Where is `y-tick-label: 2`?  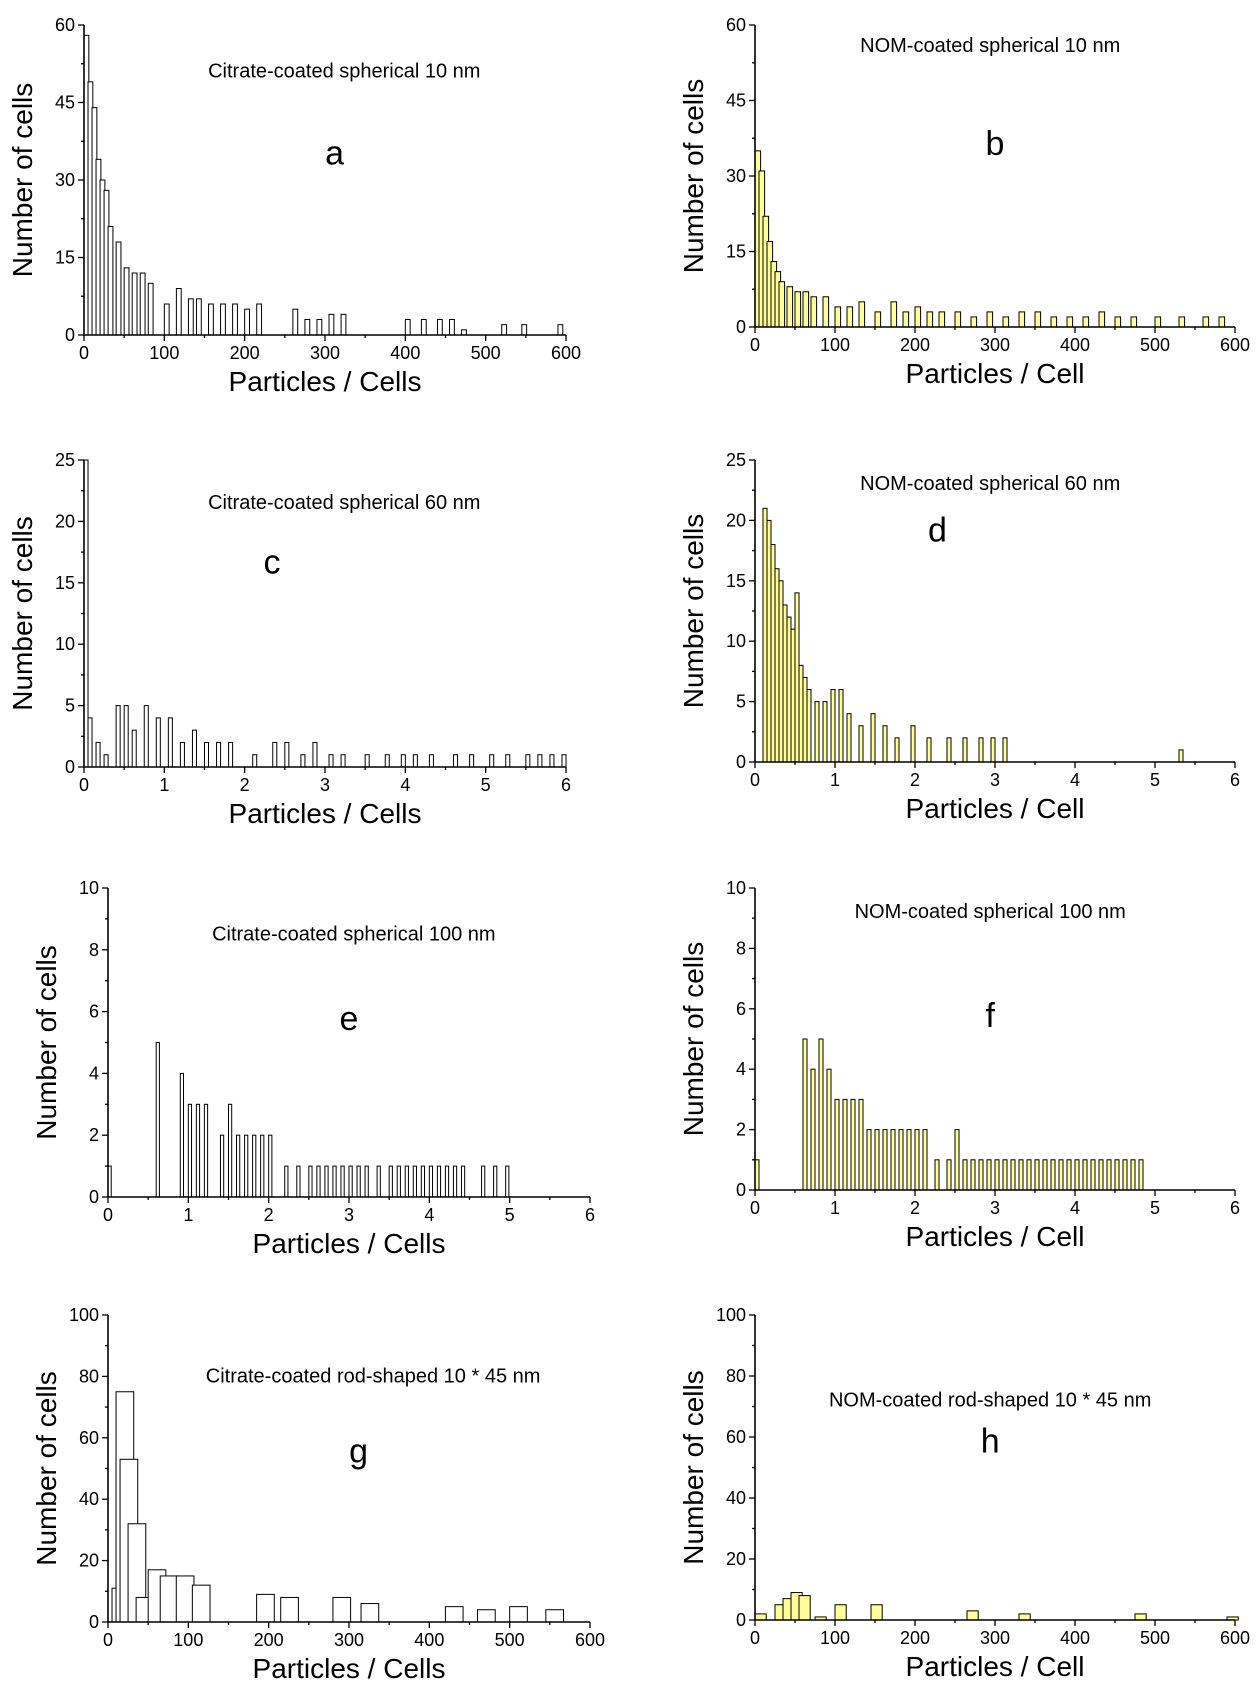 y-tick-label: 2 is located at coordinates (741, 1130).